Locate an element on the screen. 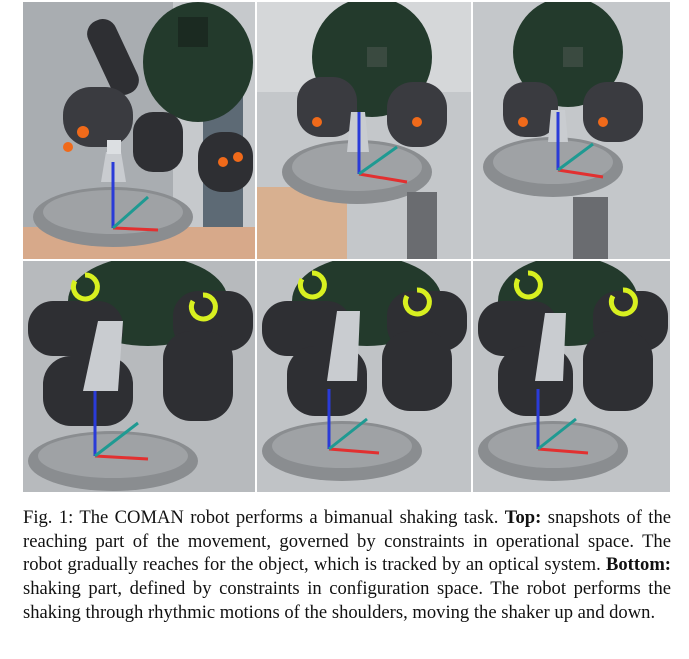 This screenshot has height=659, width=689. caption-top-label: Top: is located at coordinates (523, 517).